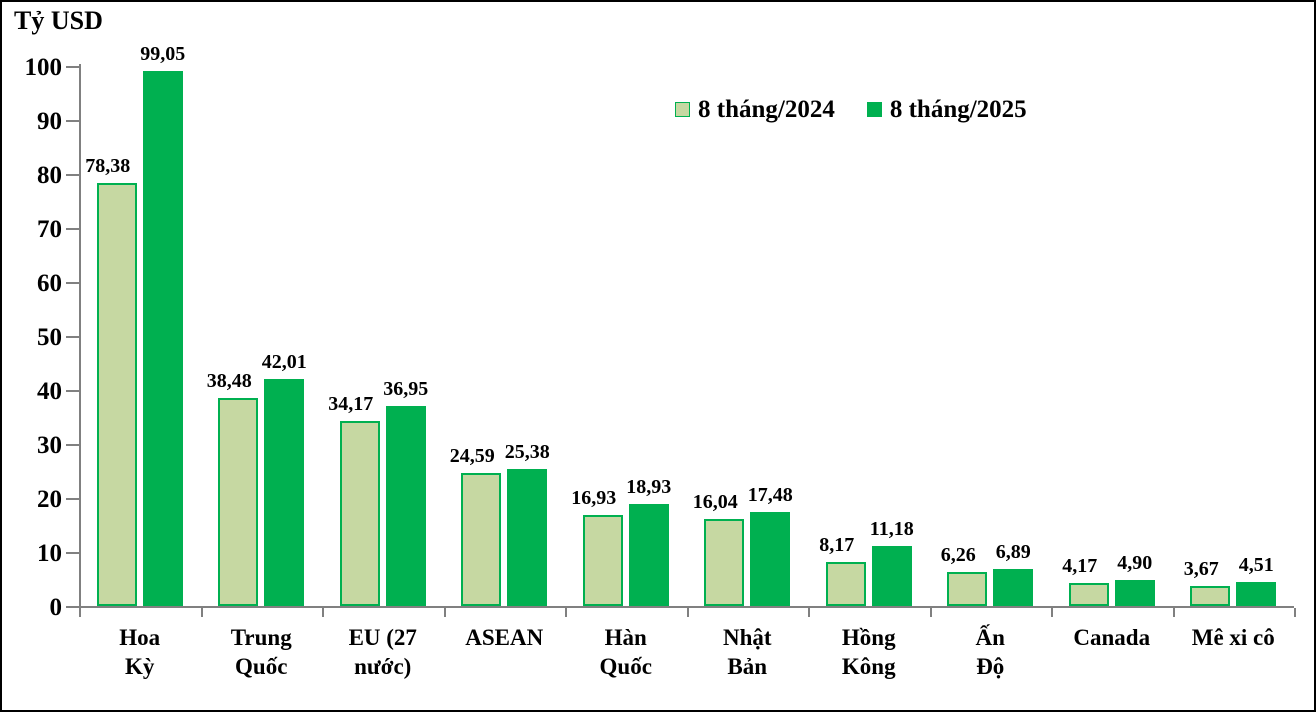 Image resolution: width=1316 pixels, height=712 pixels. I want to click on legend-swatch-2024, so click(682, 109).